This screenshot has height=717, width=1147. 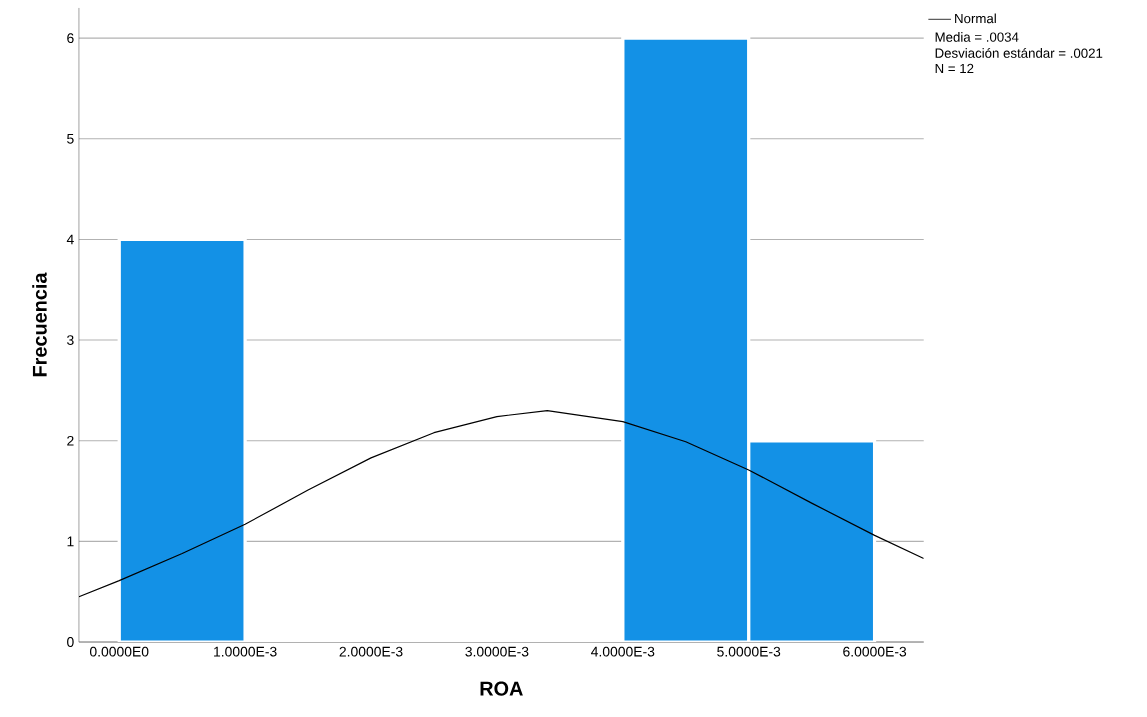 I want to click on y-tick-label: 1, so click(x=70, y=541).